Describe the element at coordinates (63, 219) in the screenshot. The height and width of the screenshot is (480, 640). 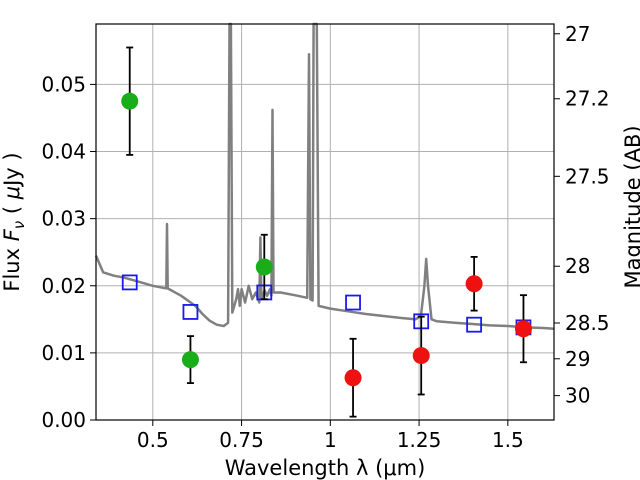
I see `y-tick-label: 0.03` at that location.